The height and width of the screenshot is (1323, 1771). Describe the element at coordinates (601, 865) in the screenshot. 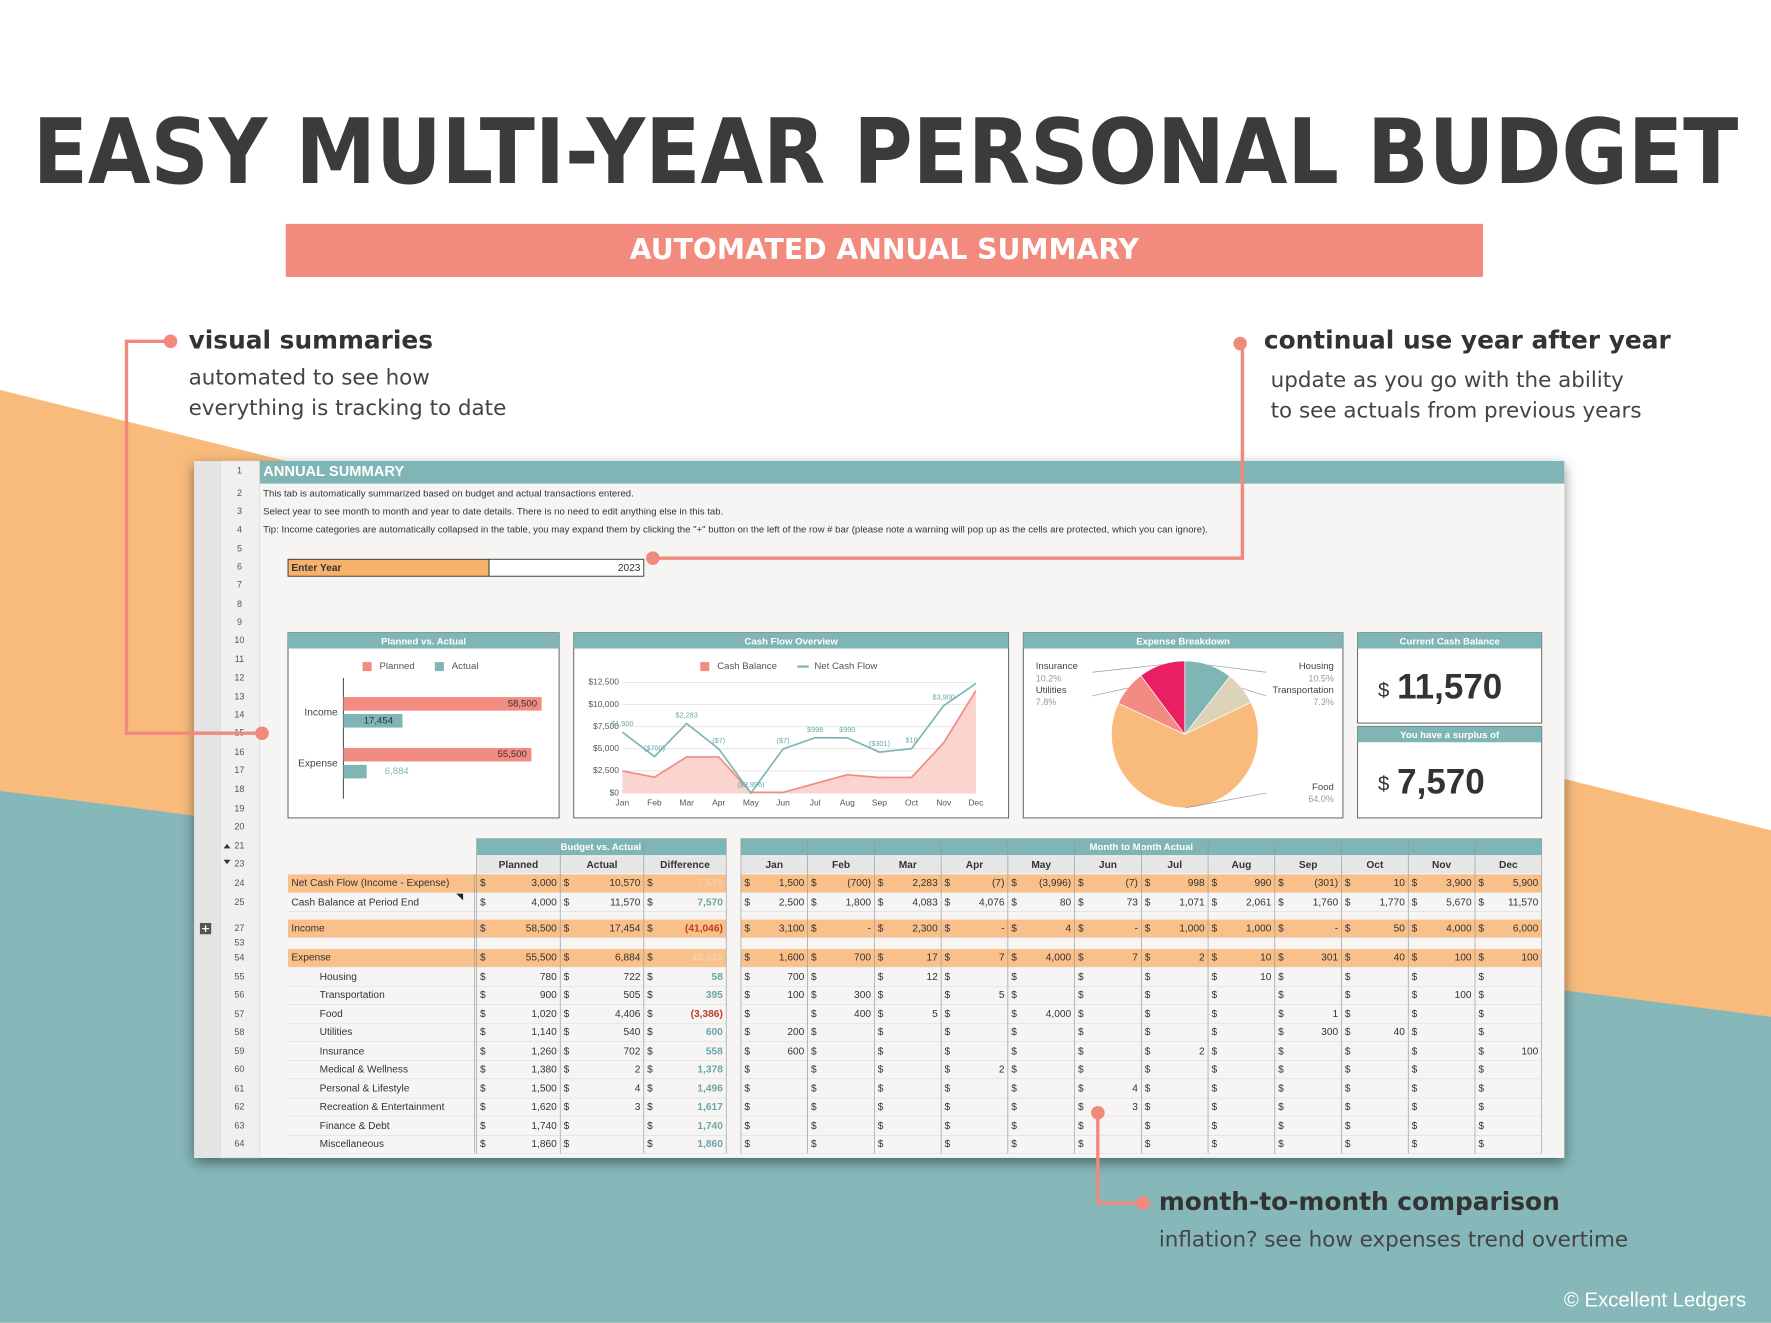

I see `column-header: Actual` at that location.